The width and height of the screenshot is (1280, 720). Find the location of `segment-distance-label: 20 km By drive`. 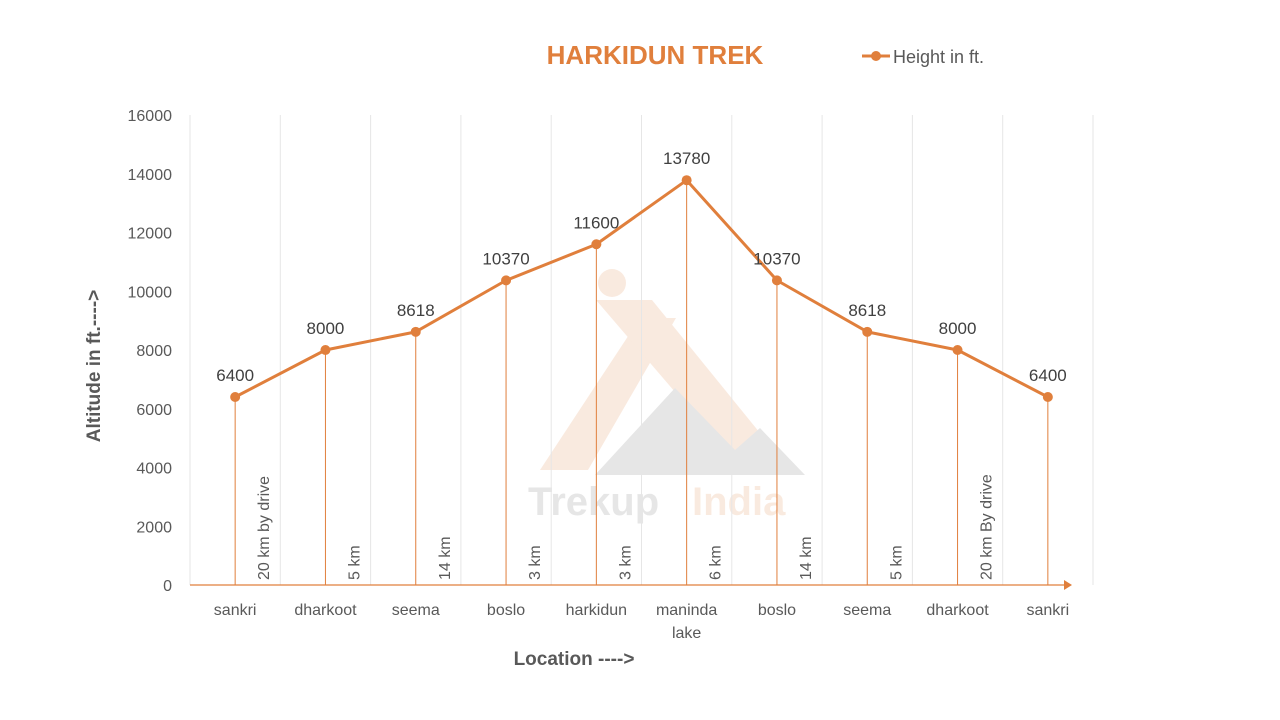

segment-distance-label: 20 km By drive is located at coordinates (987, 527).